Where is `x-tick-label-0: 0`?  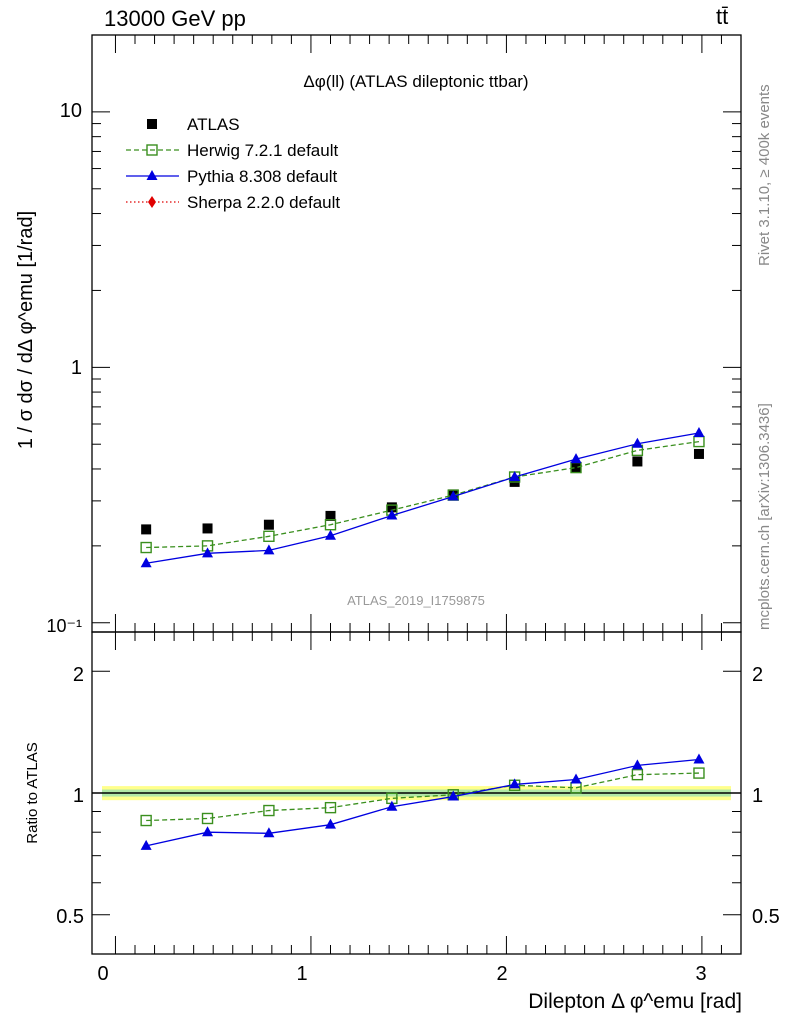 x-tick-label-0: 0 is located at coordinates (102, 974).